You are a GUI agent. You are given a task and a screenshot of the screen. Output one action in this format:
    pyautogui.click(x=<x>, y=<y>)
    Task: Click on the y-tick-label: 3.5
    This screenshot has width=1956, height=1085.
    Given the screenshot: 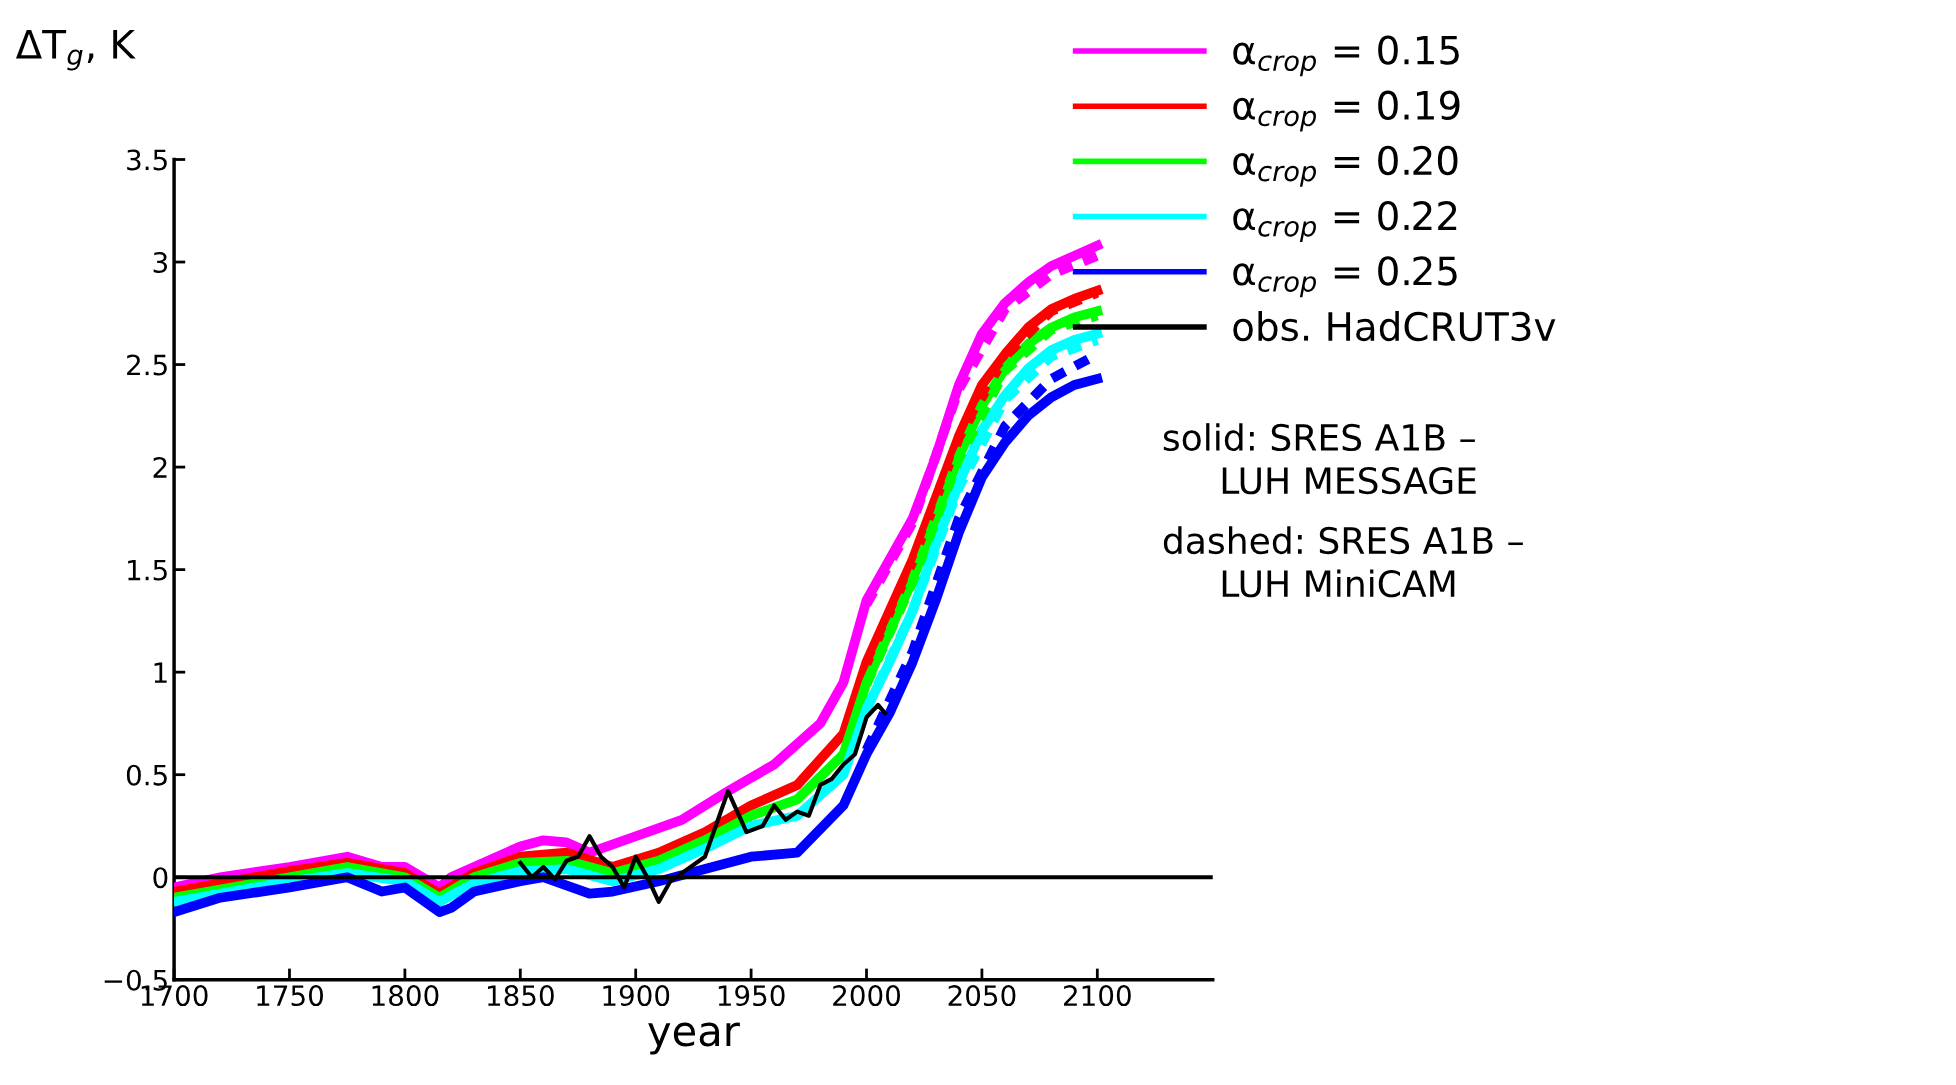 What is the action you would take?
    pyautogui.click(x=147, y=160)
    